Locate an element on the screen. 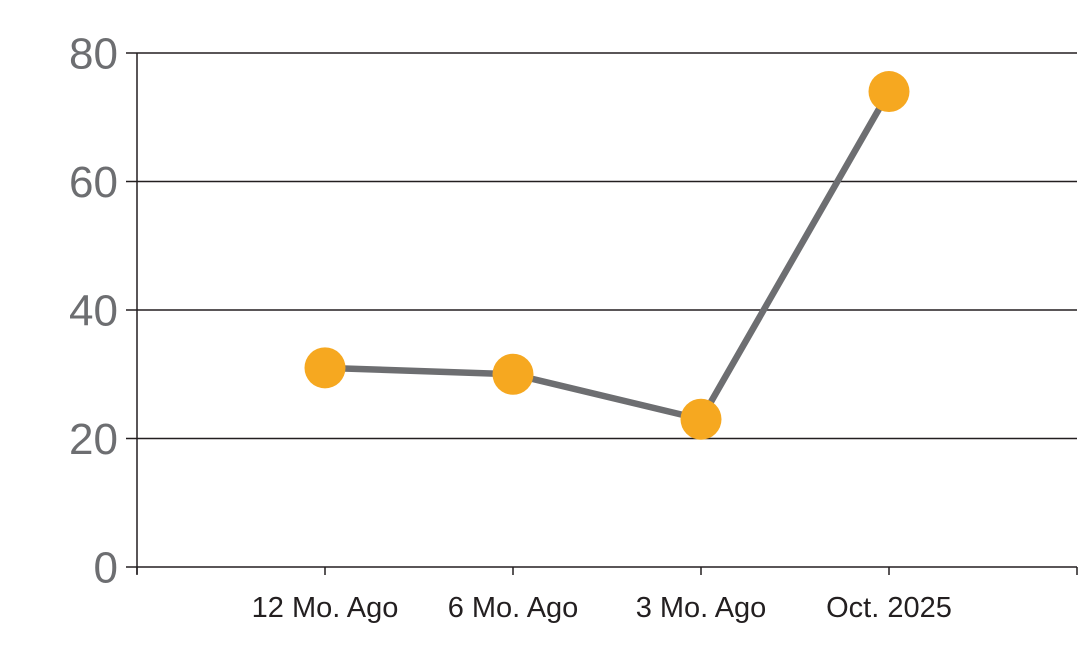 This screenshot has height=663, width=1078. x-tick-label: 6 Mo. Ago is located at coordinates (513, 608).